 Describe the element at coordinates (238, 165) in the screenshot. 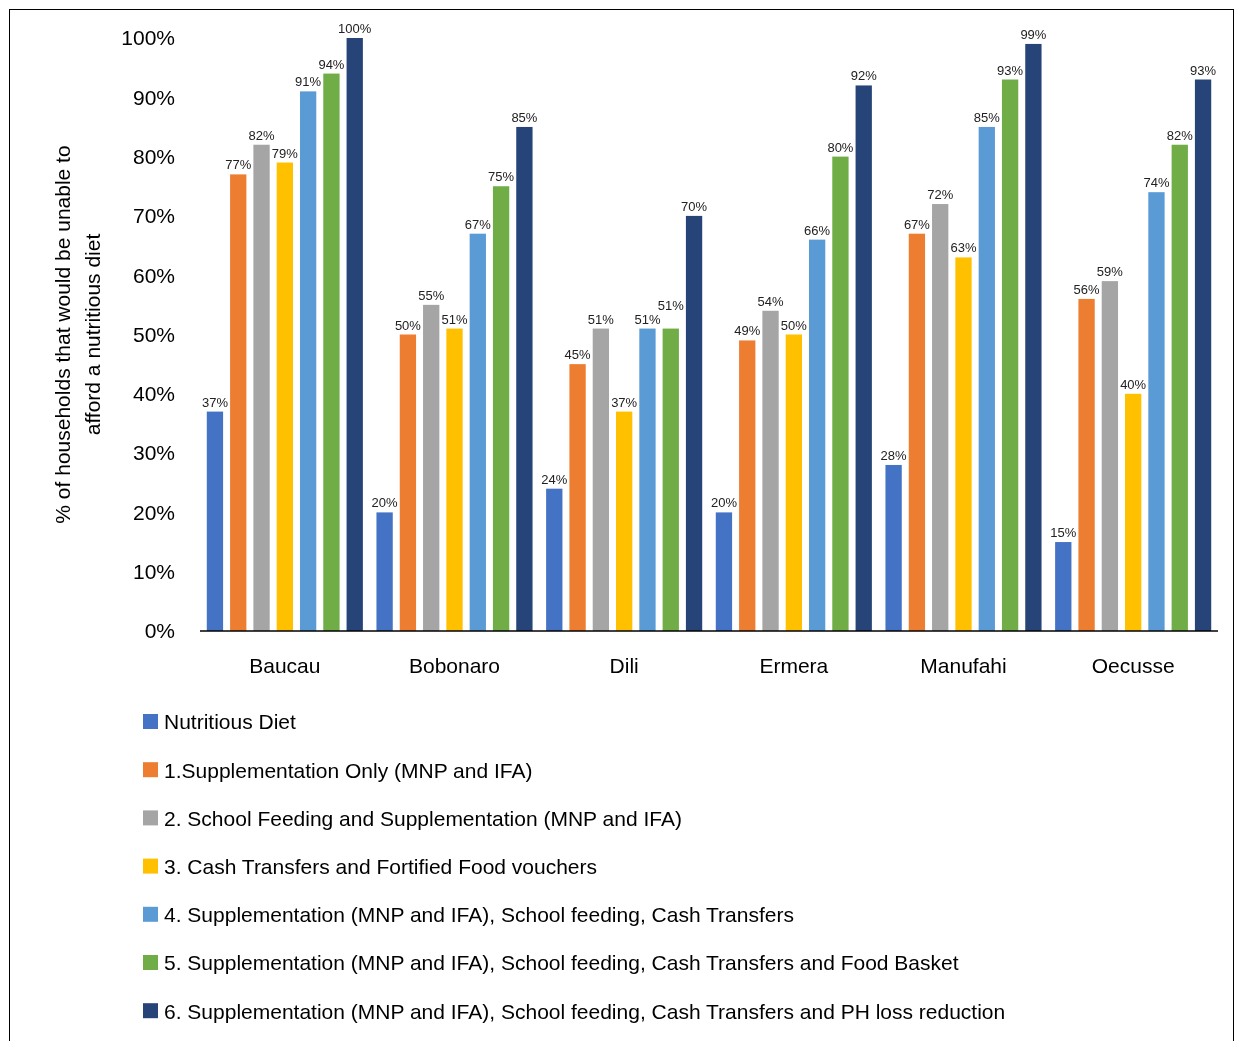

I see `data-label: 77%` at that location.